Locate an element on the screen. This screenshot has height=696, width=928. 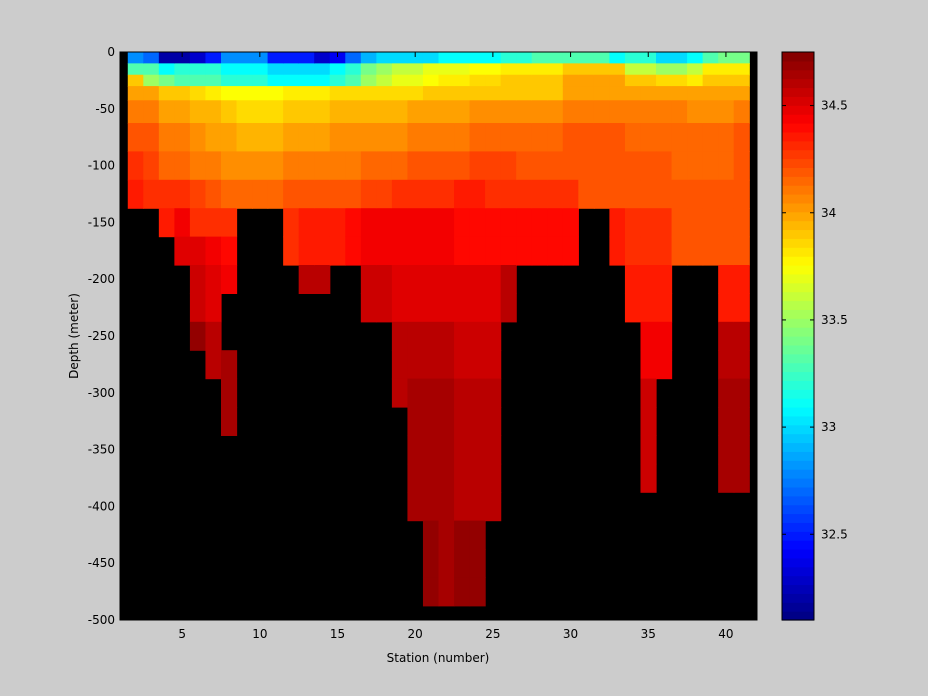
y-tick-label: -400 is located at coordinates (101, 506).